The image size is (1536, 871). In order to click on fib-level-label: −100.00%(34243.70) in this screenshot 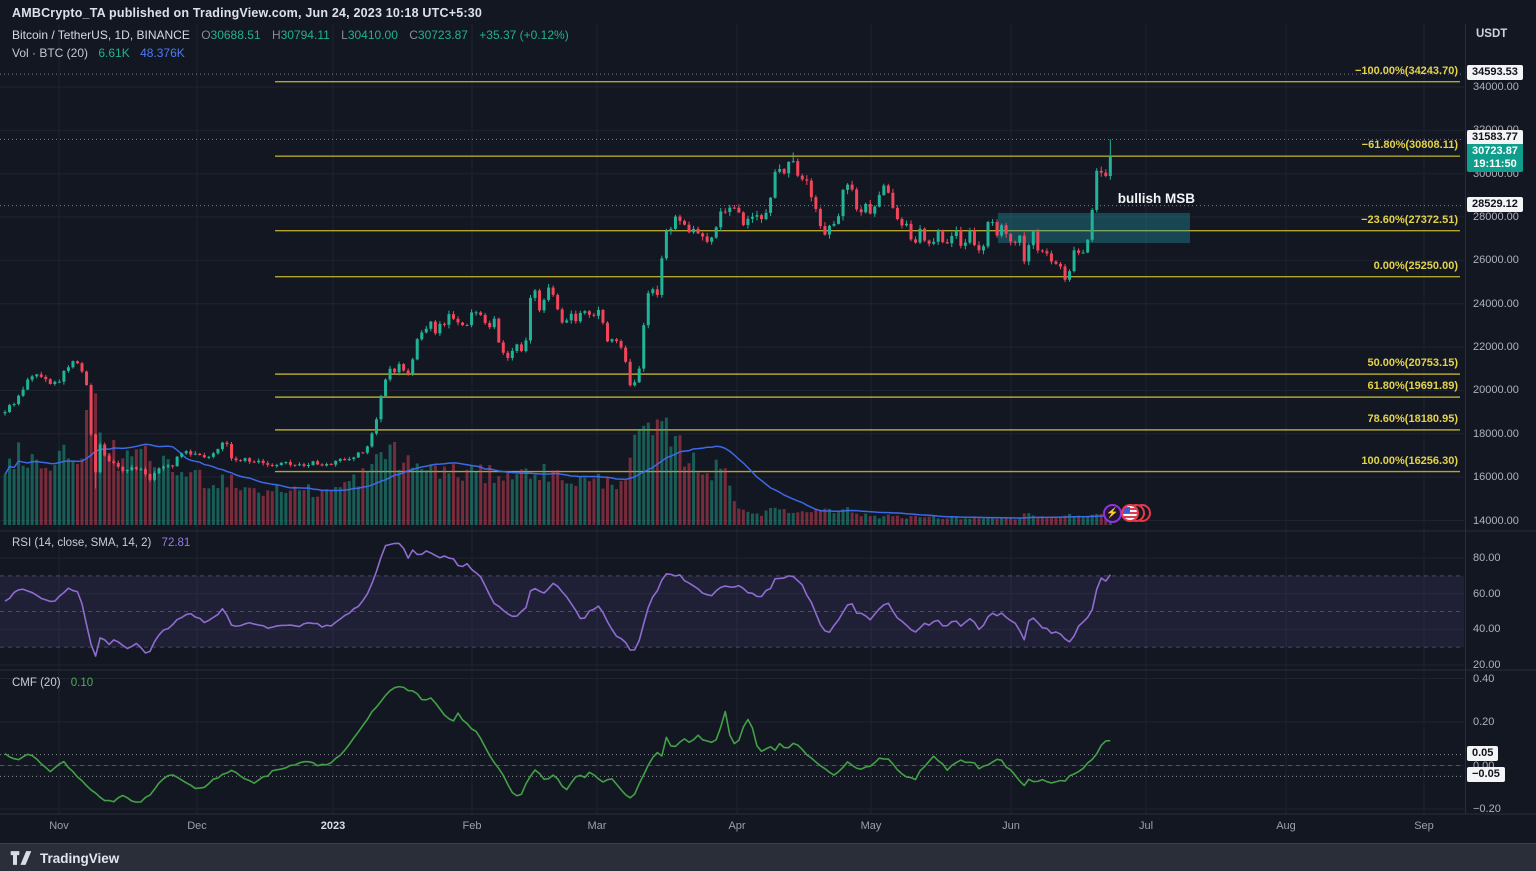, I will do `click(1406, 70)`.